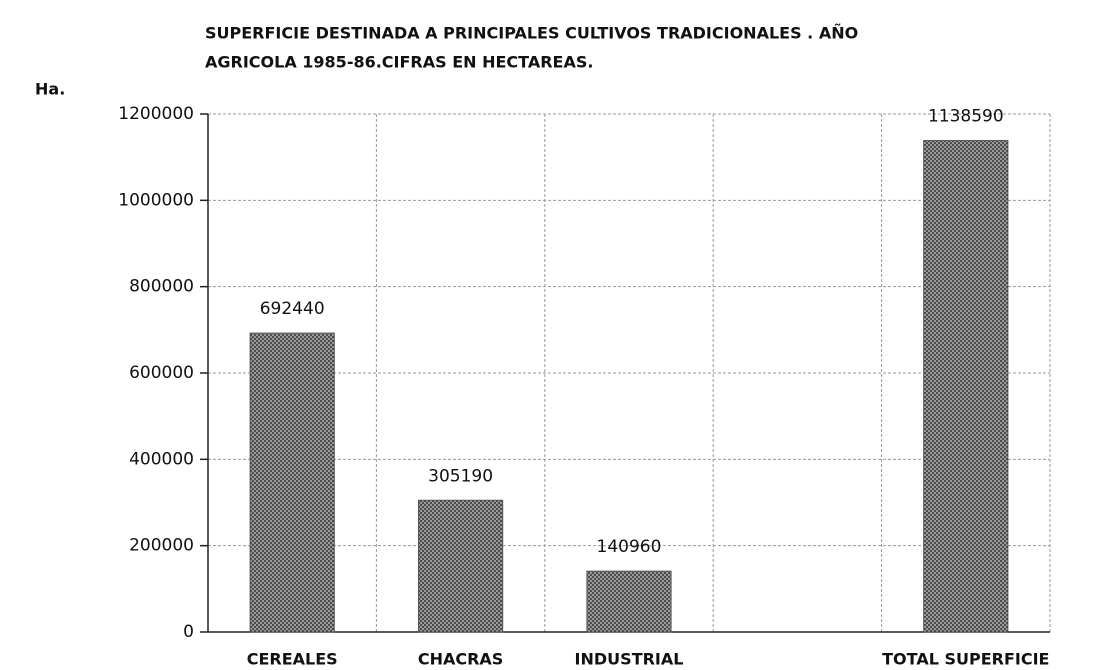 The height and width of the screenshot is (670, 1108). Describe the element at coordinates (966, 117) in the screenshot. I see `data-label: 1138590` at that location.